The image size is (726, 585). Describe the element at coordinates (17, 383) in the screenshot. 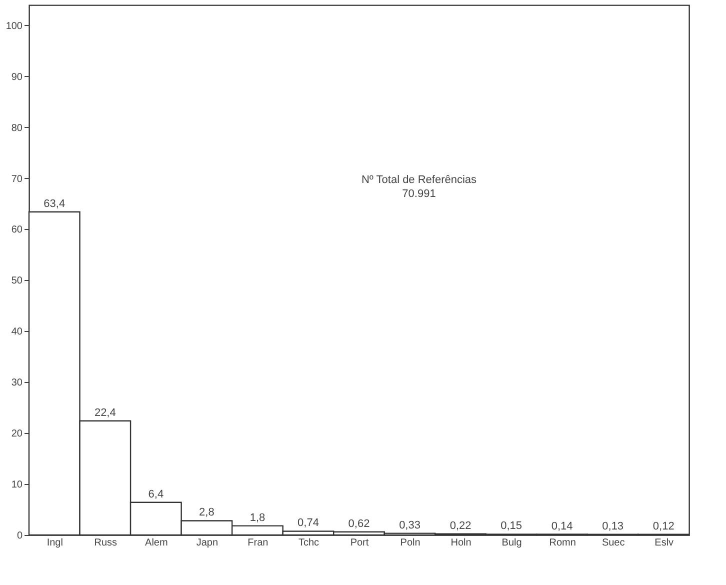

I see `y-tick-label: 30` at that location.